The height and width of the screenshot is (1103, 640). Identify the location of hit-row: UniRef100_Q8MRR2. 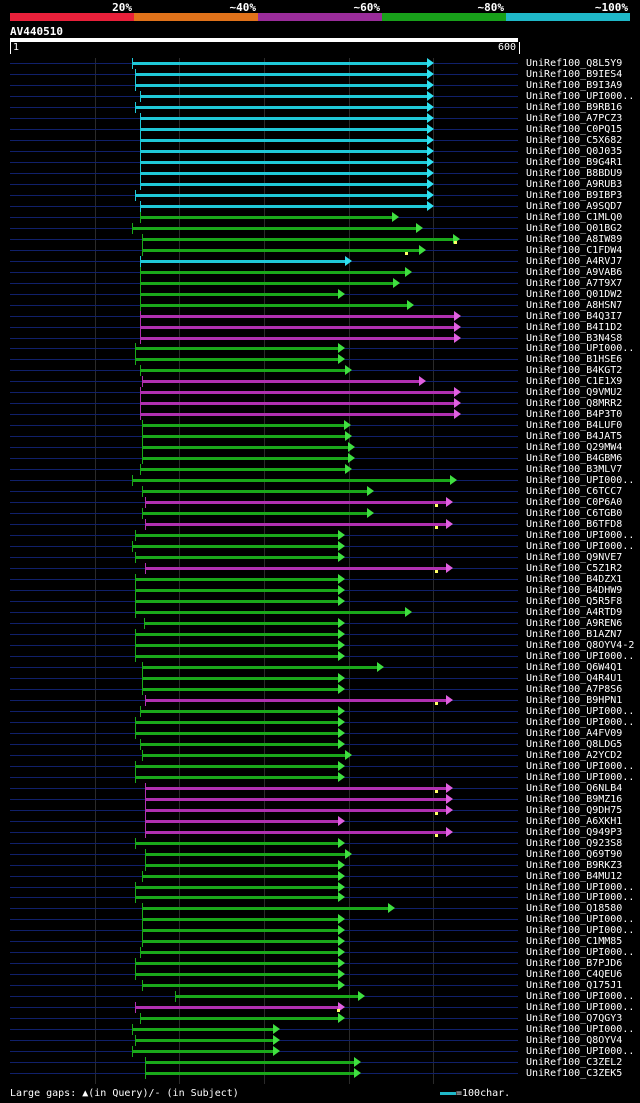
(320, 404).